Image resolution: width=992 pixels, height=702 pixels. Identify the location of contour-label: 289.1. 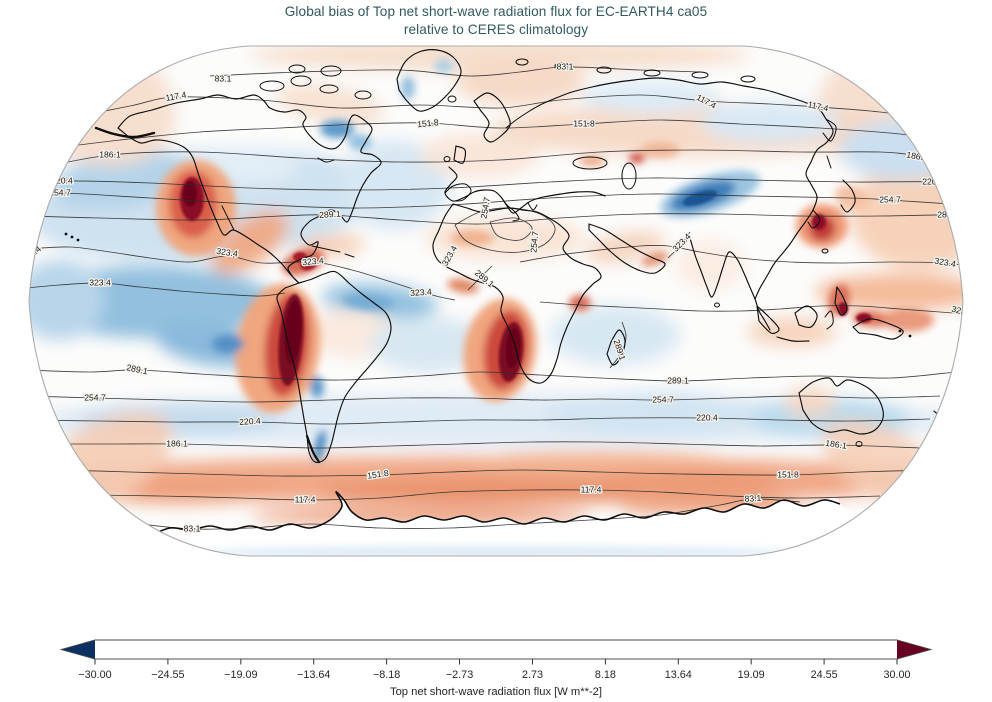
(678, 380).